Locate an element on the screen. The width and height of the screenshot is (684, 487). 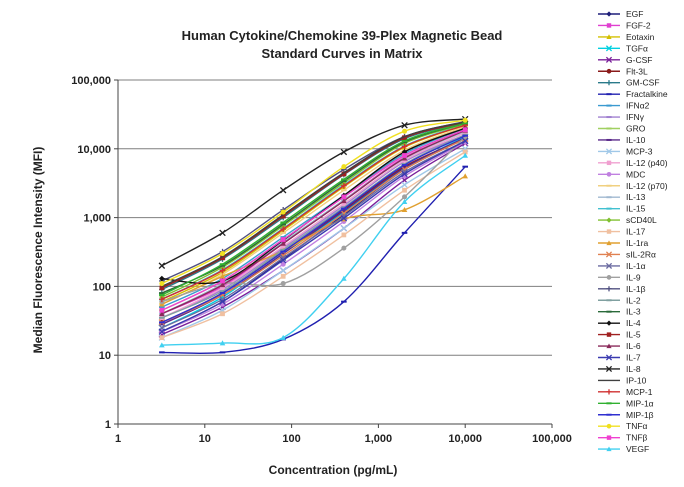
legend-item: IL-4 is located at coordinates (619, 323).